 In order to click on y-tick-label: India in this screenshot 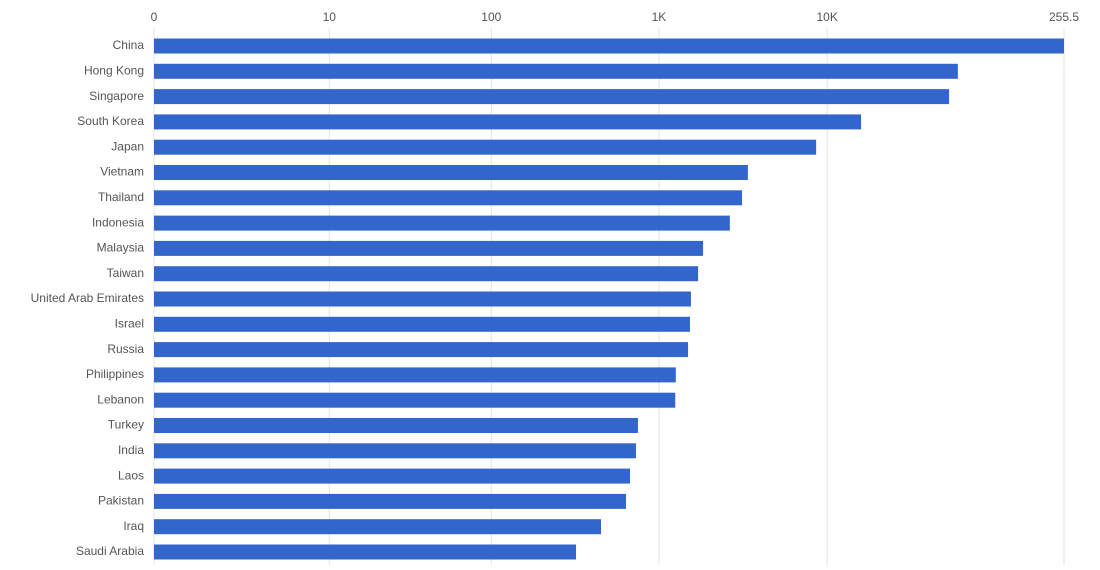, I will do `click(131, 450)`.